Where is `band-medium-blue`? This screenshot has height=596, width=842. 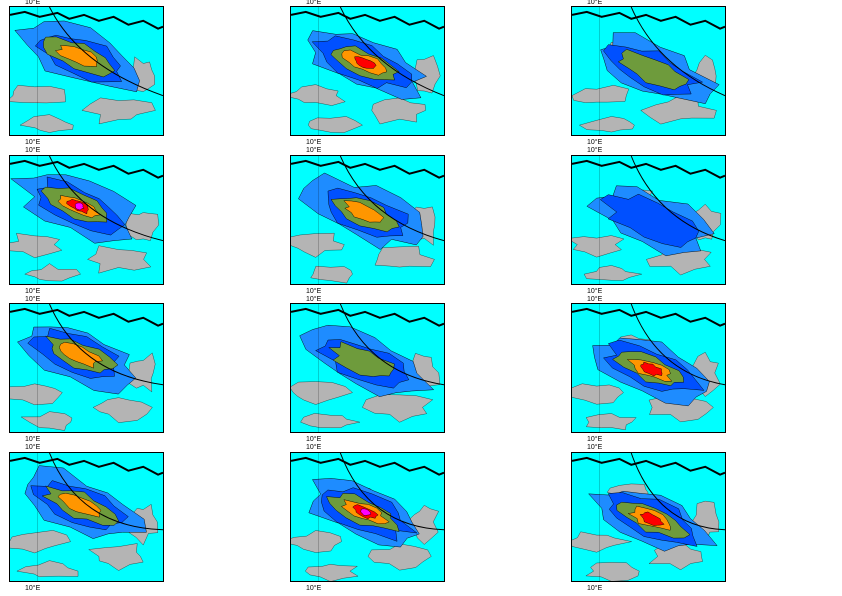 band-medium-blue is located at coordinates (650, 220).